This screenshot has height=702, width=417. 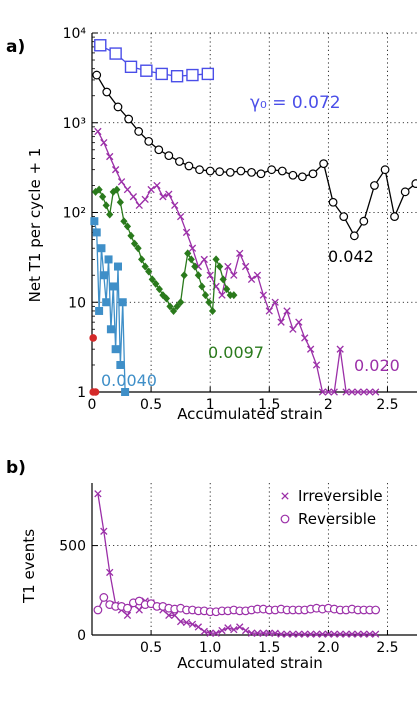 What do you see at coordinates (29, 566) in the screenshot?
I see `y-axis-label: T1 events` at bounding box center [29, 566].